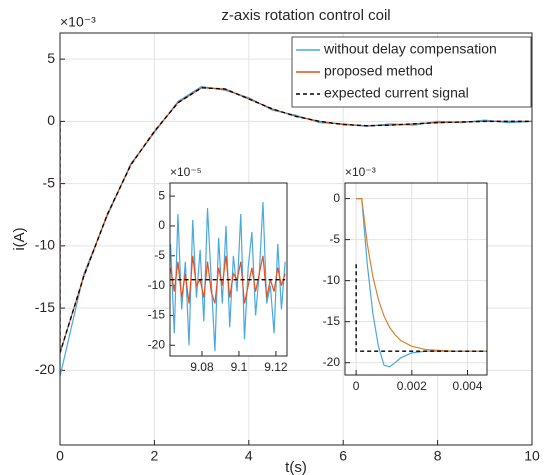  I want to click on x-tick-label: 6, so click(343, 456).